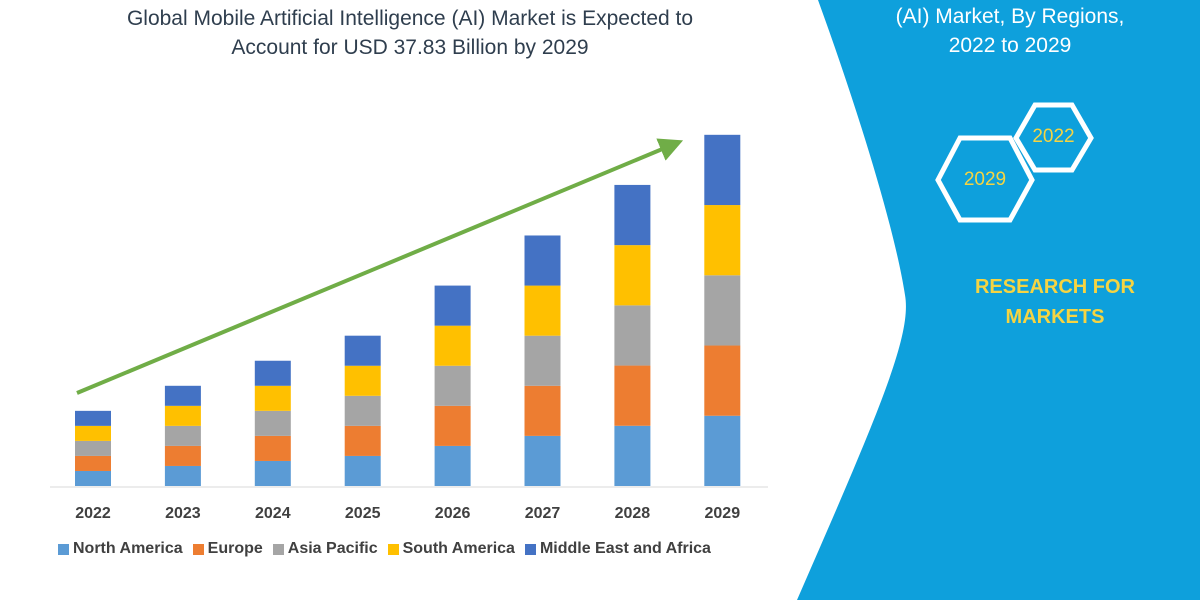 Image resolution: width=1200 pixels, height=600 pixels. I want to click on legend-item: Middle East and Africa, so click(617, 549).